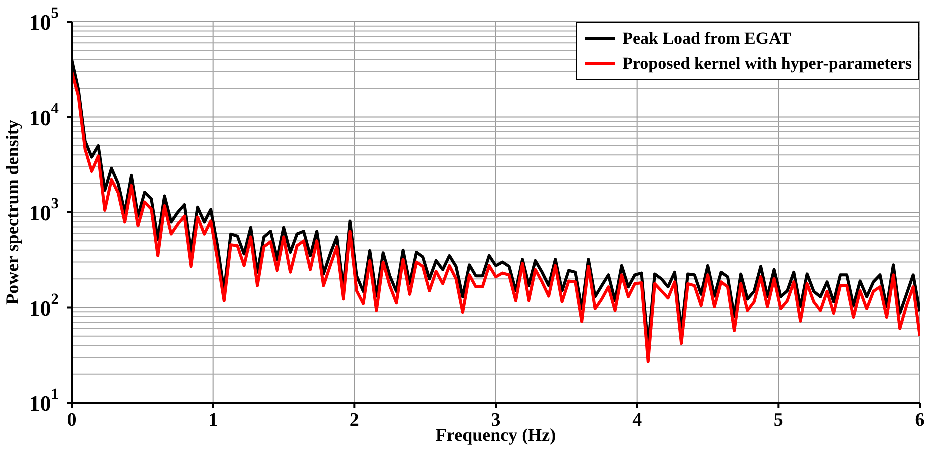 The image size is (930, 455). Describe the element at coordinates (44, 115) in the screenshot. I see `y-tick-label: 10$^{4}$` at that location.